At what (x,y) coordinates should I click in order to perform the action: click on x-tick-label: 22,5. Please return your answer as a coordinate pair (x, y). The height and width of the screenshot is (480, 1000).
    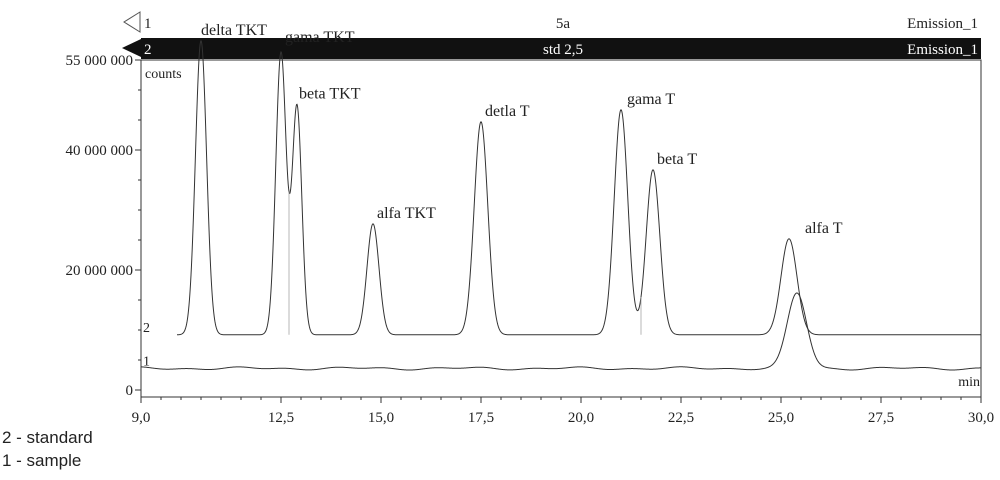
    Looking at the image, I should click on (681, 418).